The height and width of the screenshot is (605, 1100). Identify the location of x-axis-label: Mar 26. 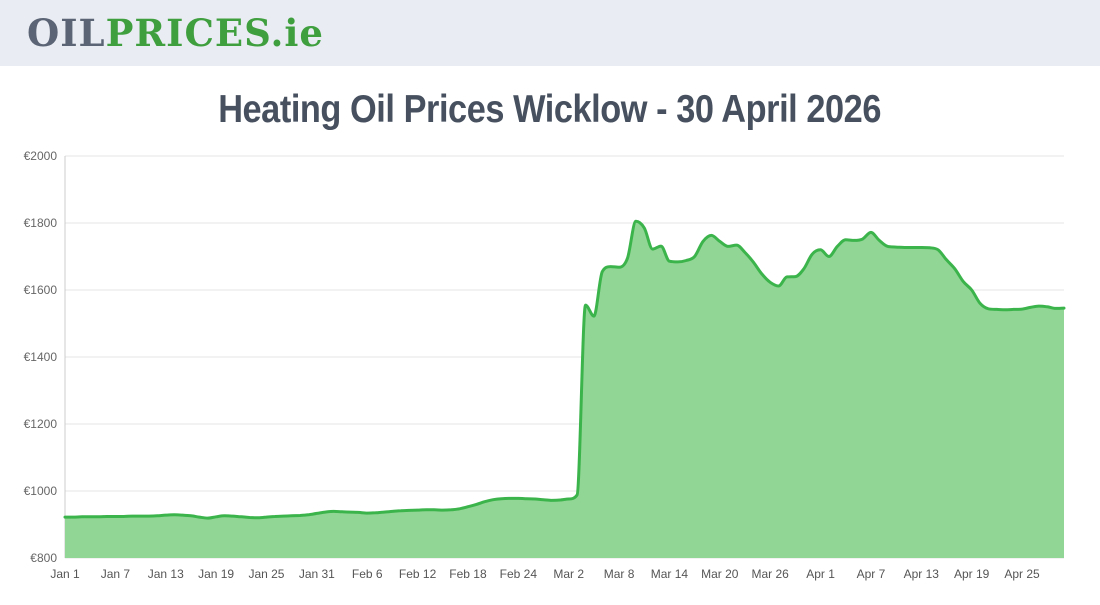
(770, 574).